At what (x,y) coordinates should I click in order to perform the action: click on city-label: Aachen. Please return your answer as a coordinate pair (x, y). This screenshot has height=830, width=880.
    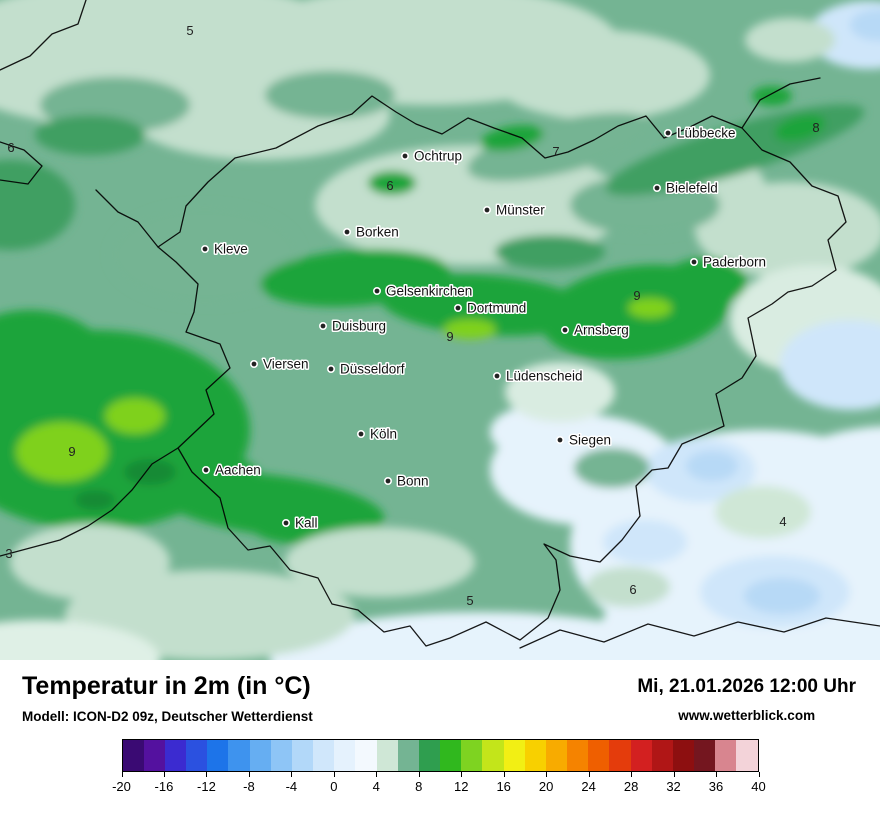
    Looking at the image, I should click on (238, 470).